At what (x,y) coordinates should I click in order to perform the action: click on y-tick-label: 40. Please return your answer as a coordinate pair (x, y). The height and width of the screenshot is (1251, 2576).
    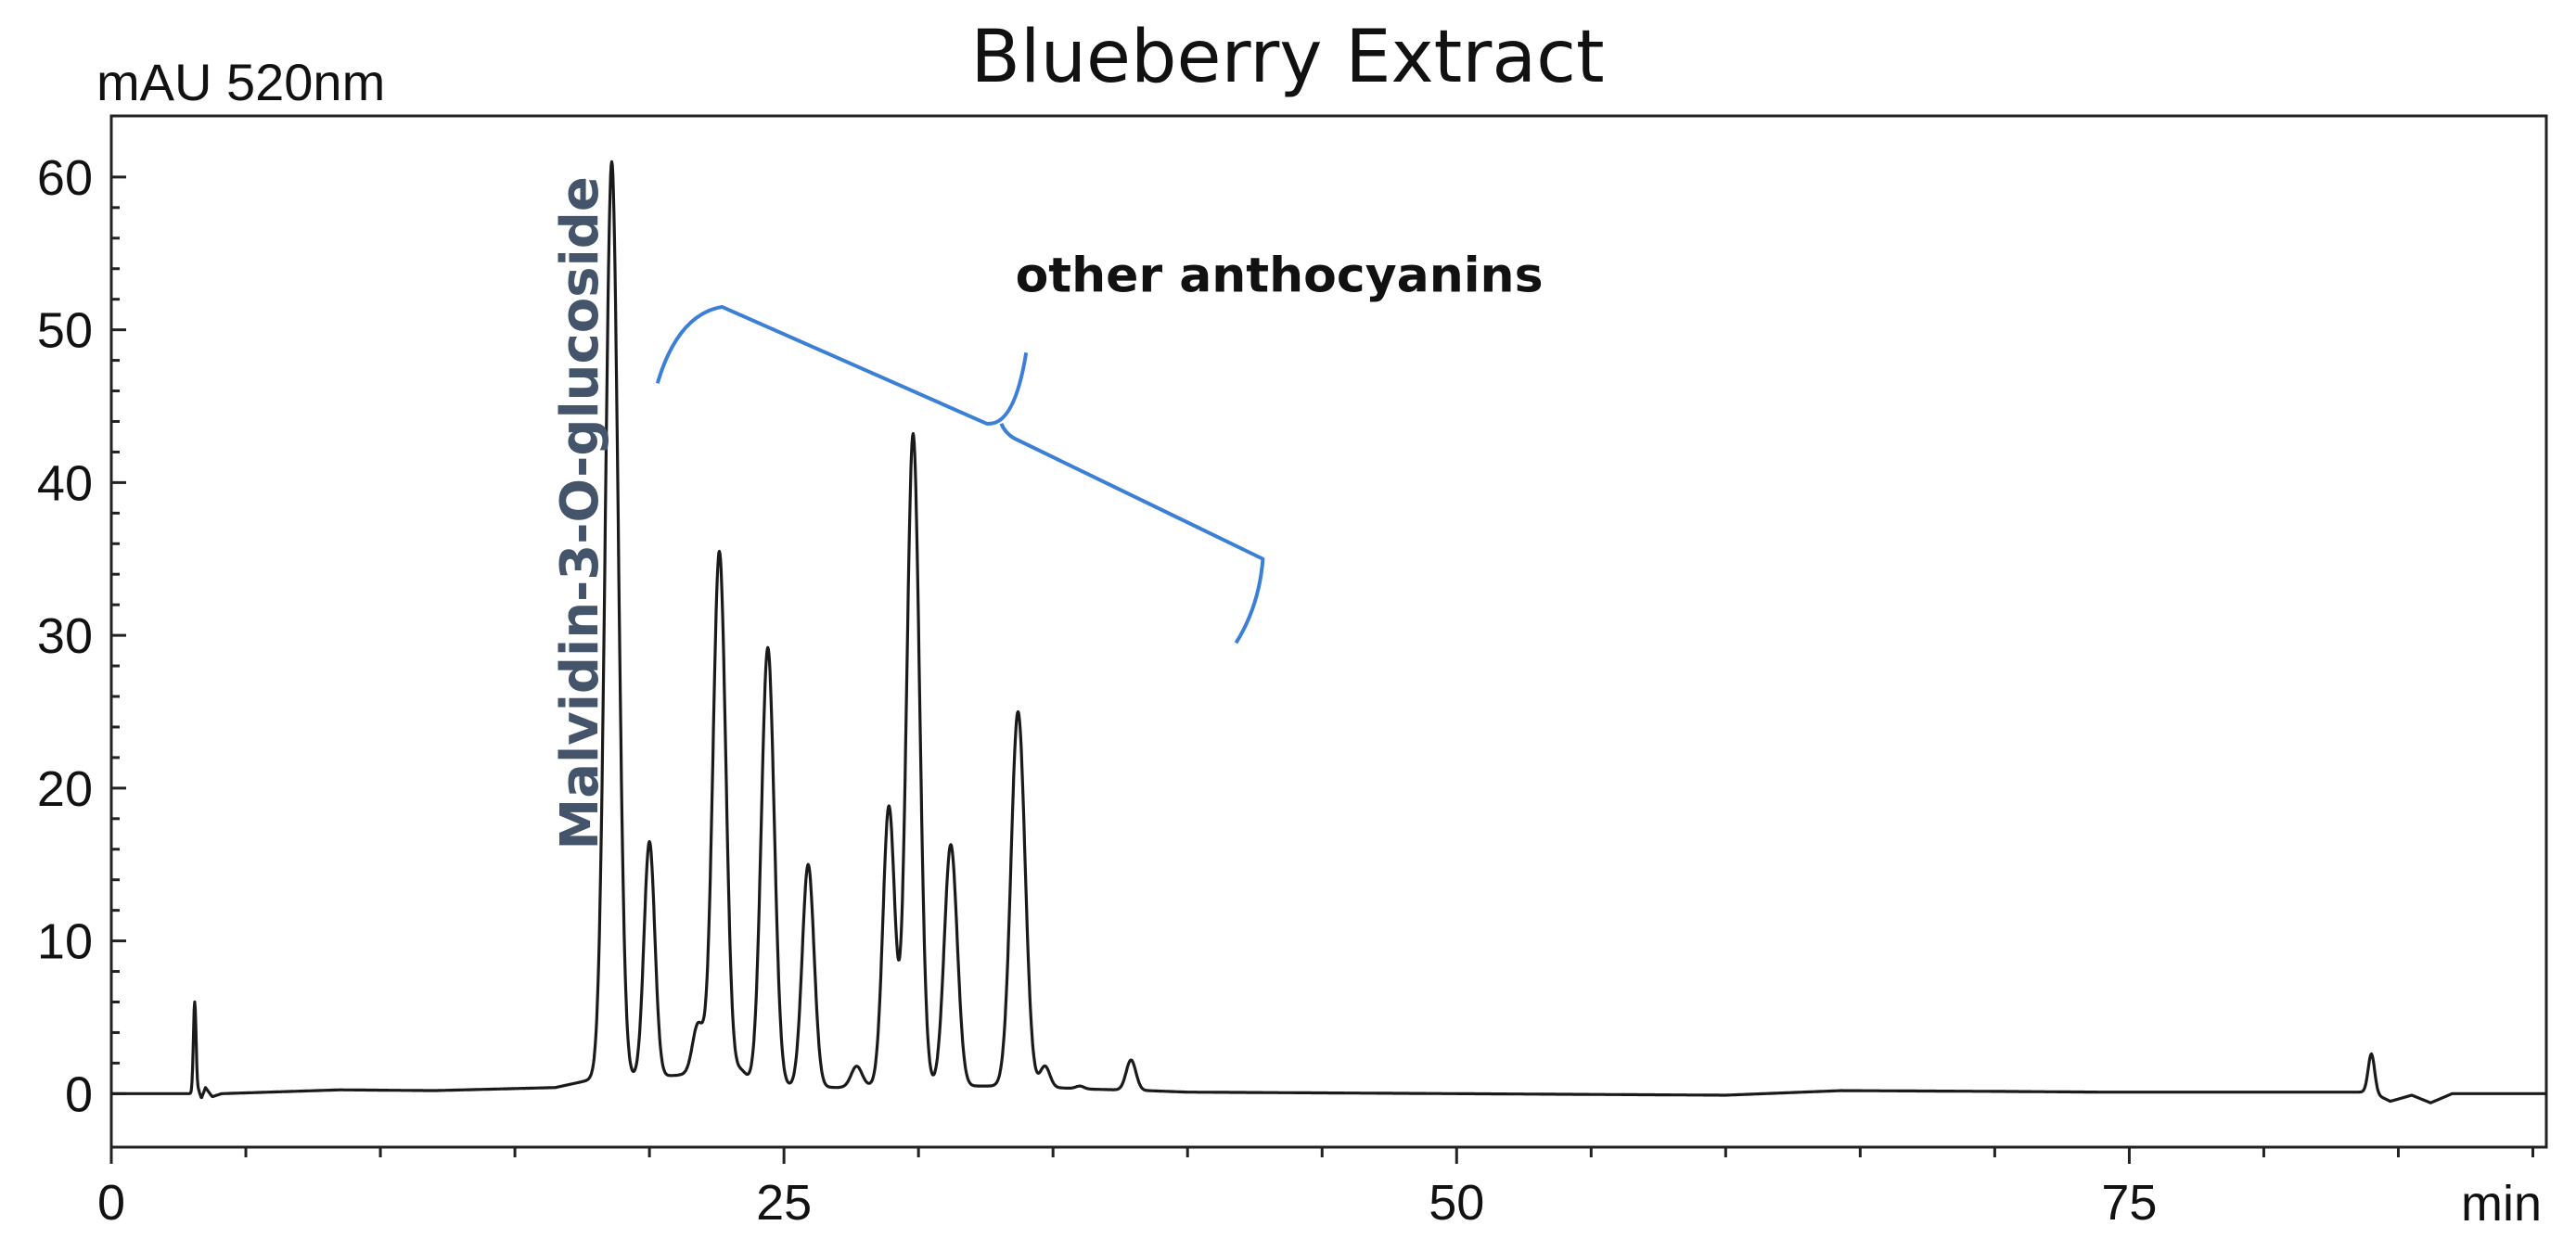
    Looking at the image, I should click on (65, 483).